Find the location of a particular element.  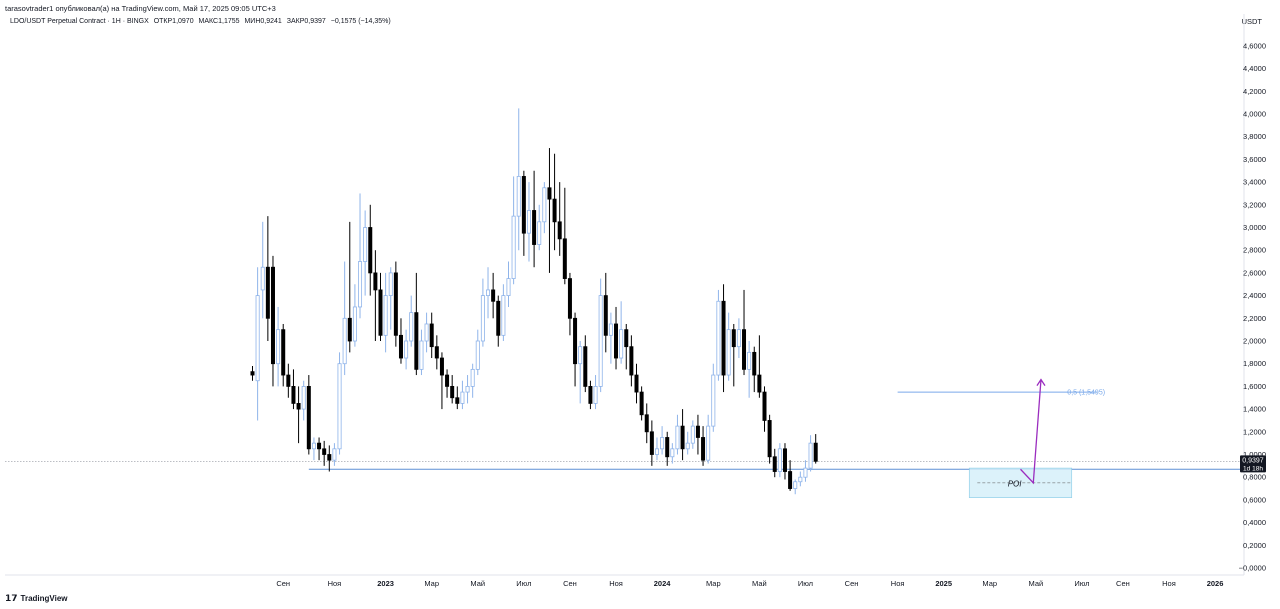

last-price-badge is located at coordinates (1253, 464).